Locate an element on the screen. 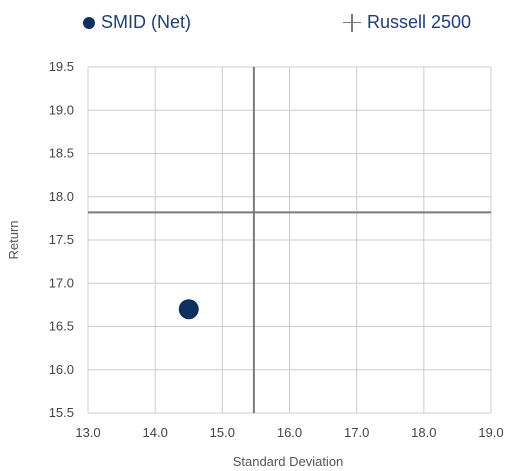  legend-item-russell: Russell 2500 is located at coordinates (407, 22).